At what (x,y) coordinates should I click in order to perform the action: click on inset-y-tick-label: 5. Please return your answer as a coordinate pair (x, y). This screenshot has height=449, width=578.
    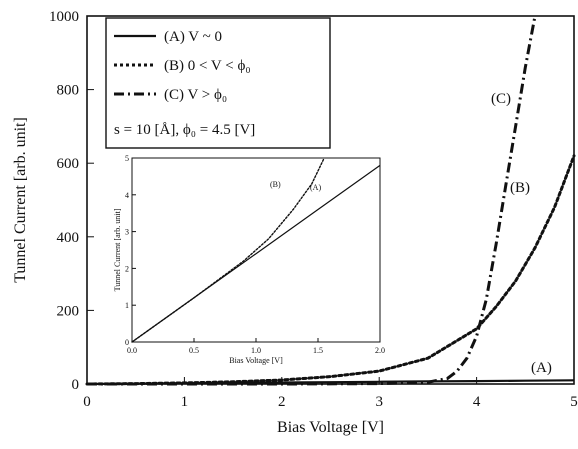
    Looking at the image, I should click on (127, 158).